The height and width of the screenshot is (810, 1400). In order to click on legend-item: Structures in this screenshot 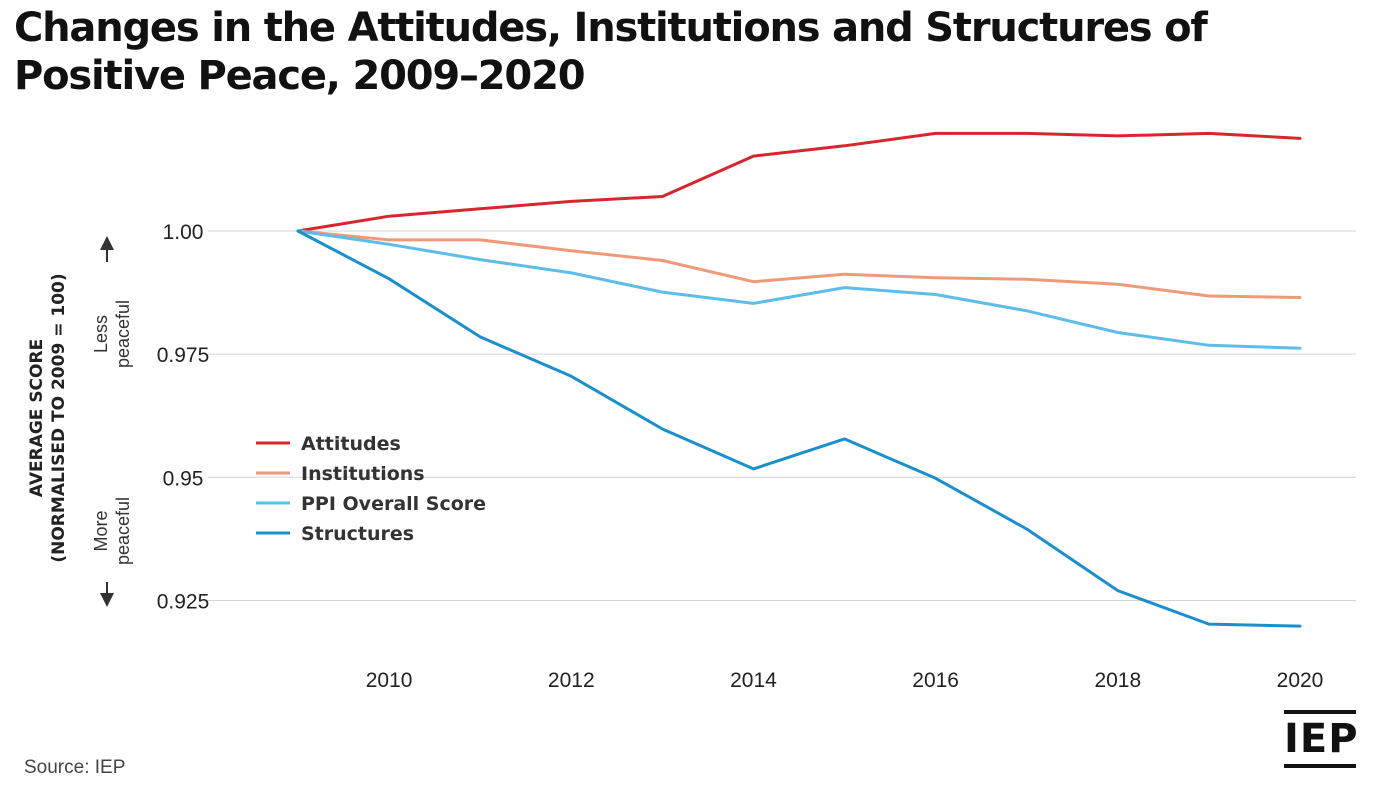, I will do `click(335, 534)`.